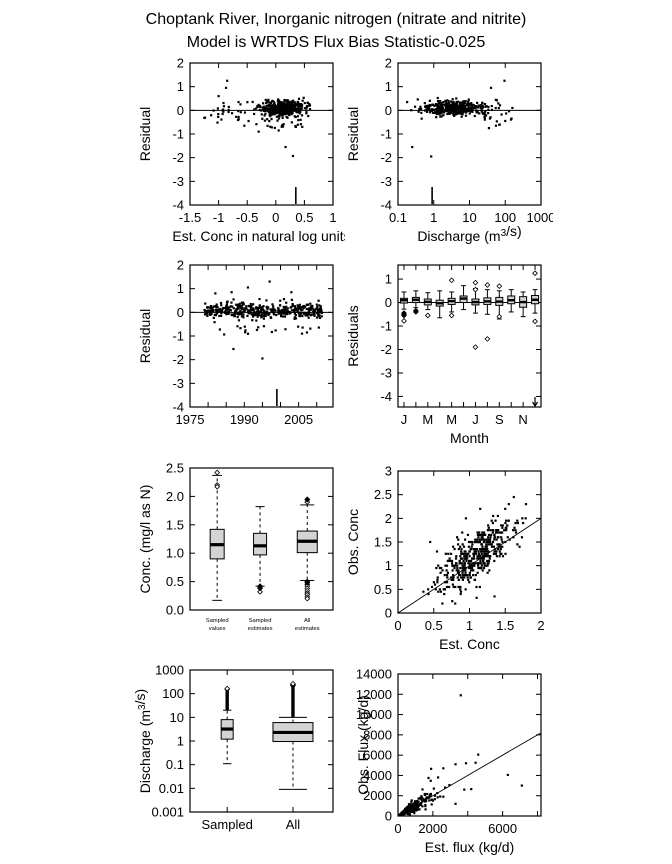  Describe the element at coordinates (540, 217) in the screenshot. I see `x-tick-label: 1000` at that location.